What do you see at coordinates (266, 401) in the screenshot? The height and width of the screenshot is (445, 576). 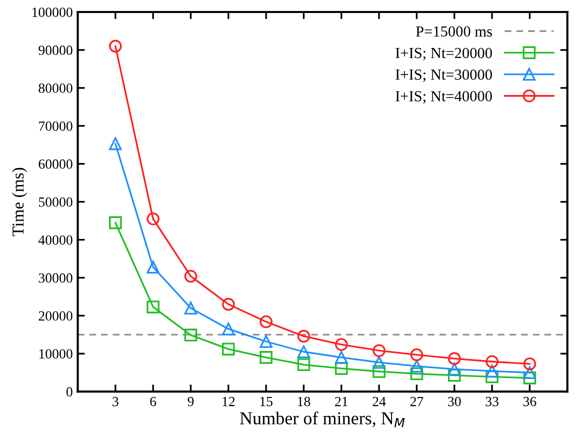 I see `x-tick-label: 15` at bounding box center [266, 401].